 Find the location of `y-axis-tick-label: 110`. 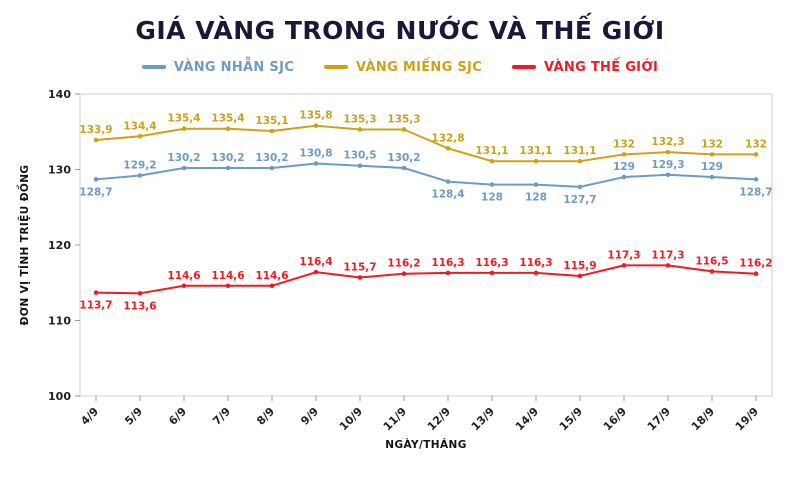

y-axis-tick-label: 110 is located at coordinates (59, 321).